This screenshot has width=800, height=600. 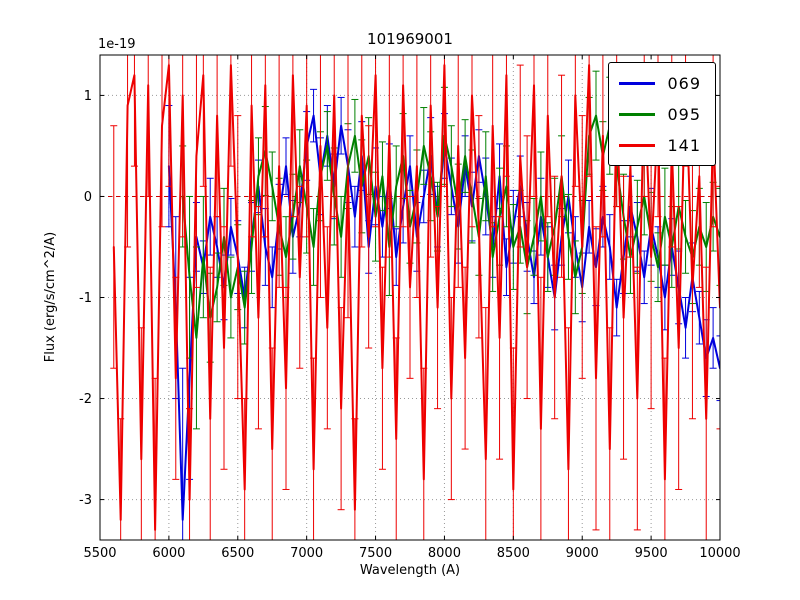 What do you see at coordinates (168, 553) in the screenshot?
I see `x-tick-label: 6000` at bounding box center [168, 553].